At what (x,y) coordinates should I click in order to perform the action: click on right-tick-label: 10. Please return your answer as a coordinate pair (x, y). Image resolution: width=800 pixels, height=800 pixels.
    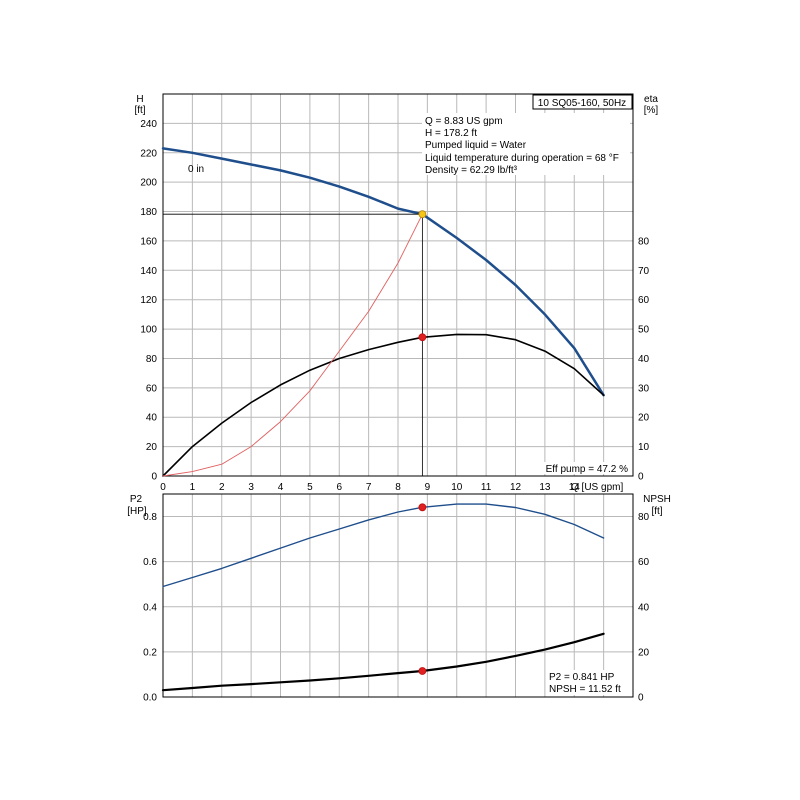
    Looking at the image, I should click on (644, 447).